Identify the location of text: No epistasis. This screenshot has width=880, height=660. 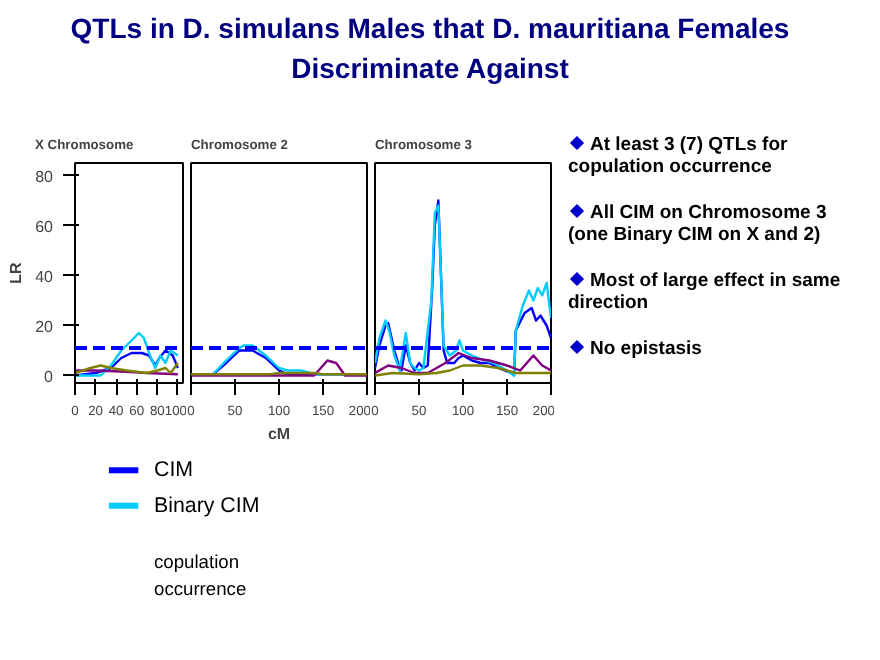
(646, 349).